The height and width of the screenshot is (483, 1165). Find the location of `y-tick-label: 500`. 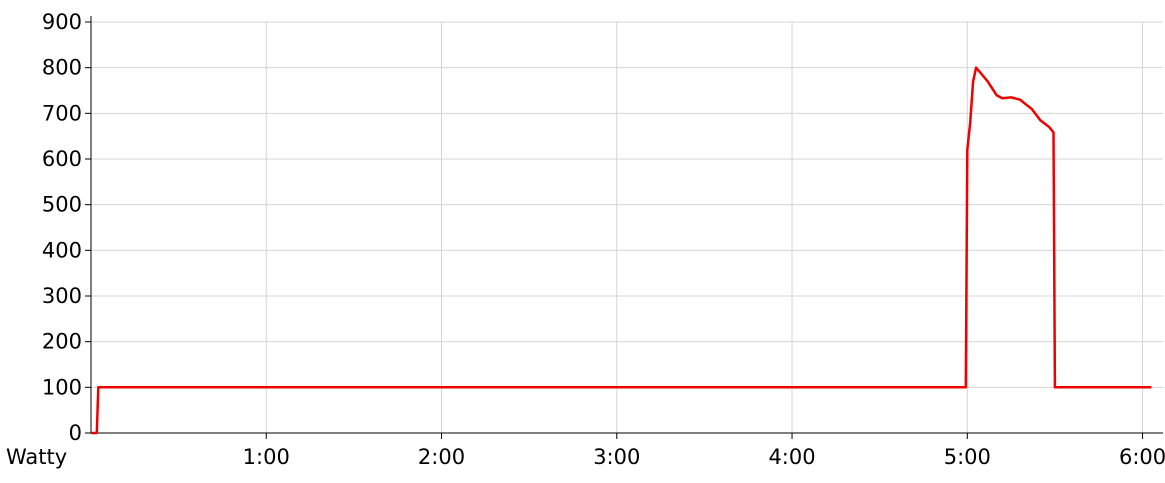

y-tick-label: 500 is located at coordinates (62, 205).